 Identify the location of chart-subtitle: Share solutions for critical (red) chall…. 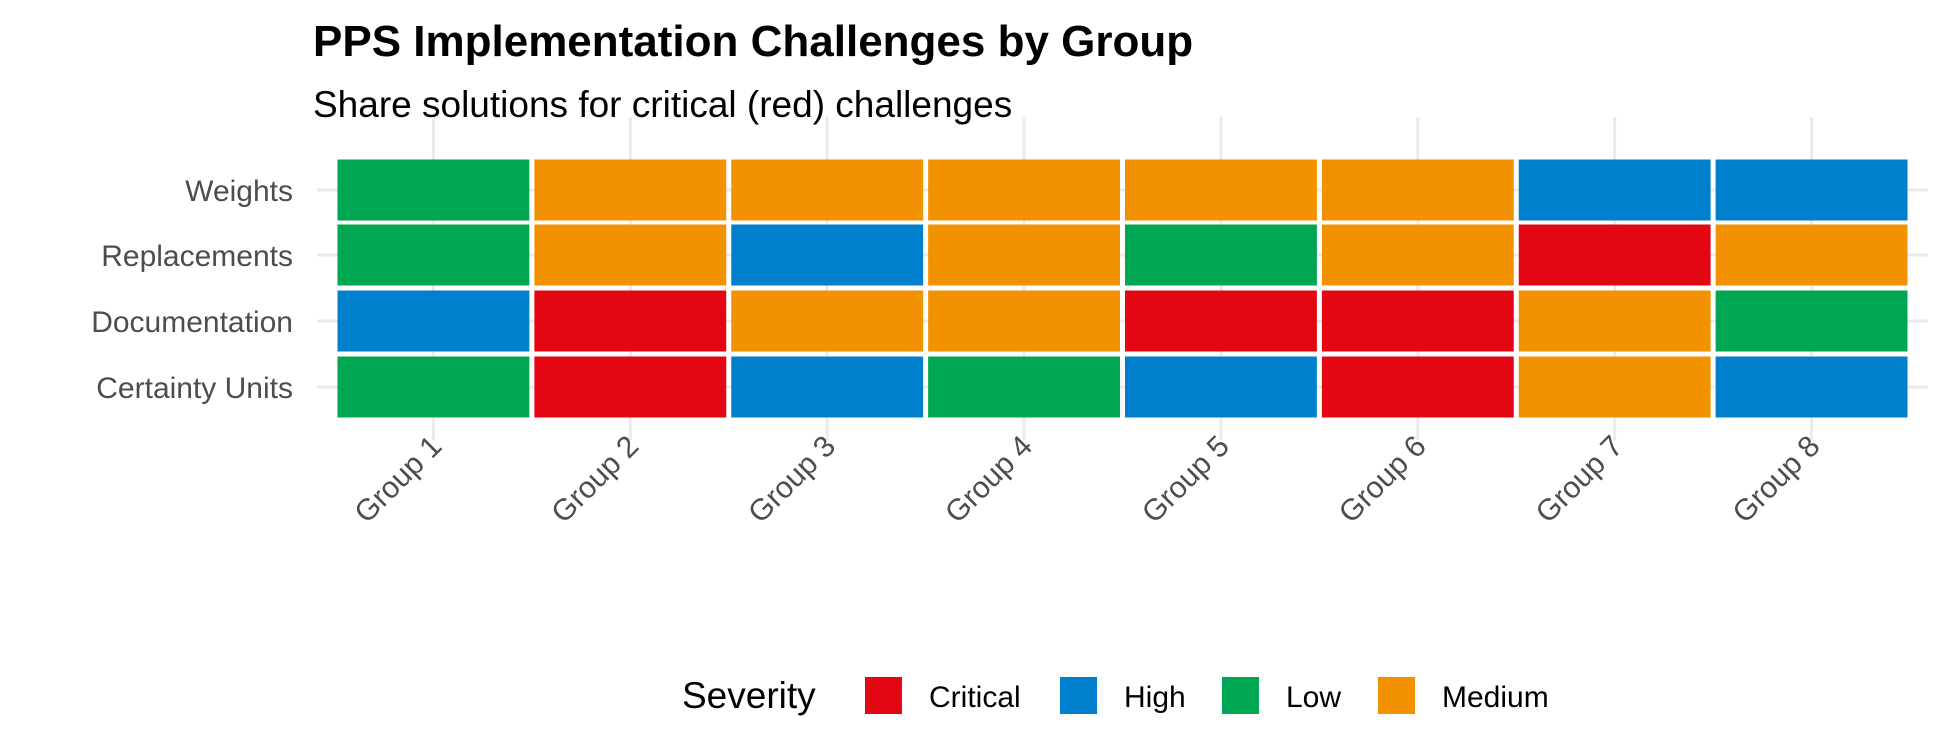
(662, 104).